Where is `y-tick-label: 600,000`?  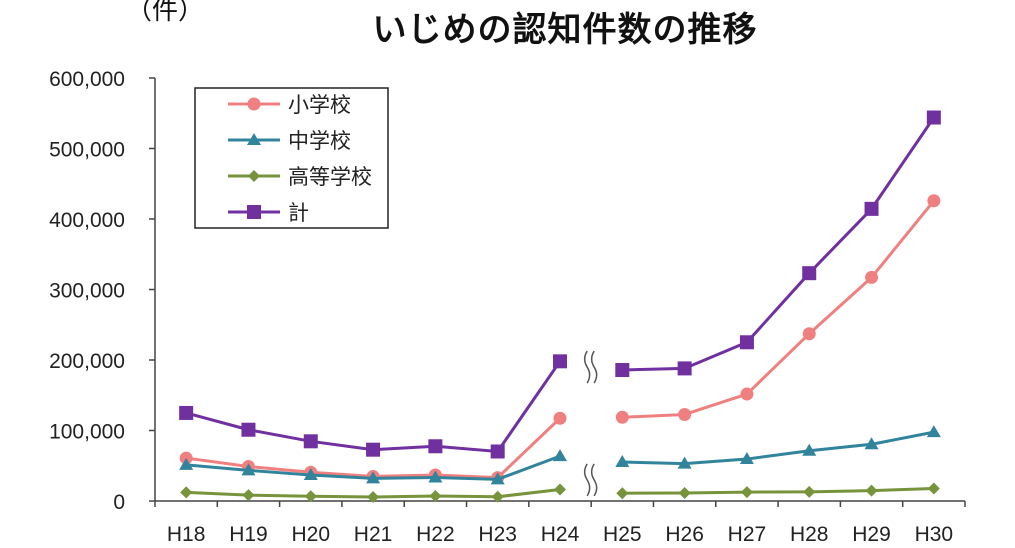 y-tick-label: 600,000 is located at coordinates (87, 79).